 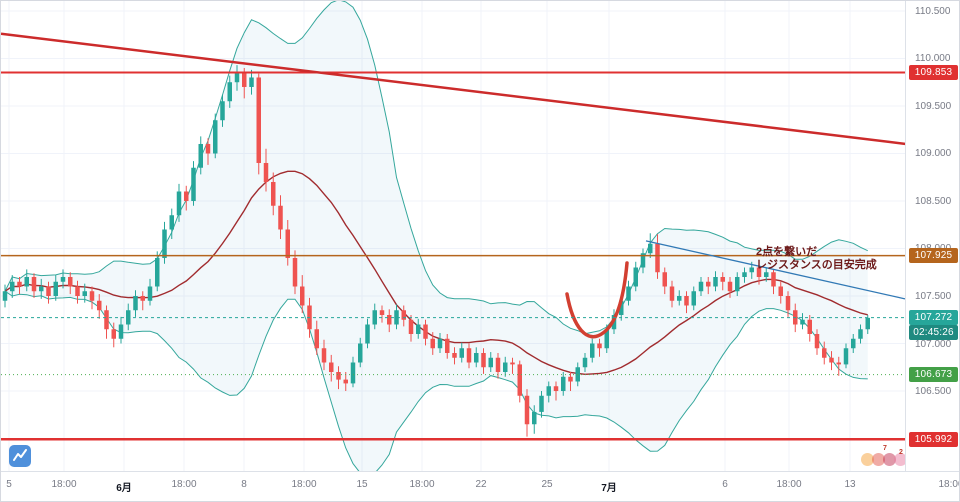 I want to click on price-tick-label: 108.500, so click(x=933, y=201).